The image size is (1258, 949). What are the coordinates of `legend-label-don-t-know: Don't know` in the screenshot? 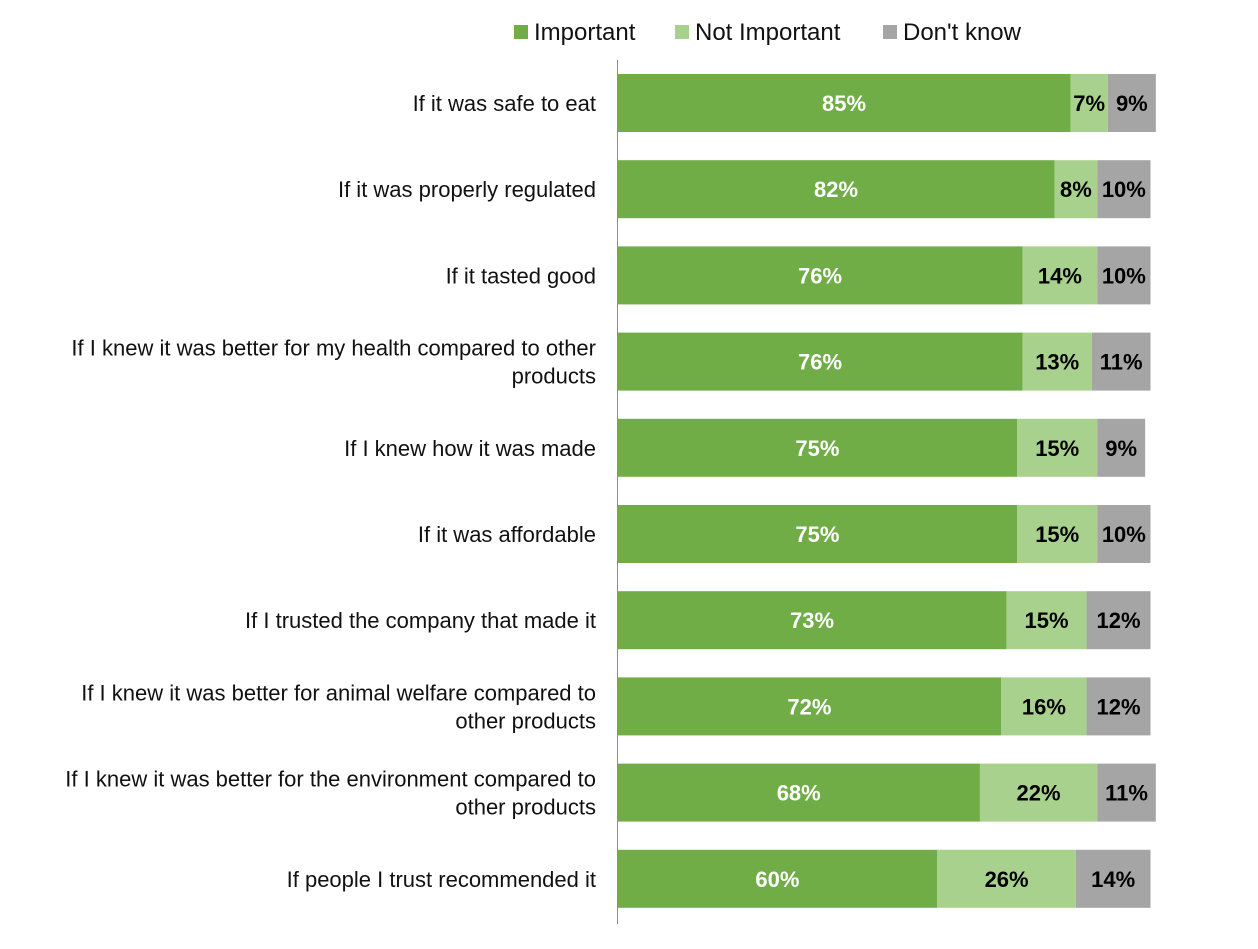 It's located at (962, 32).